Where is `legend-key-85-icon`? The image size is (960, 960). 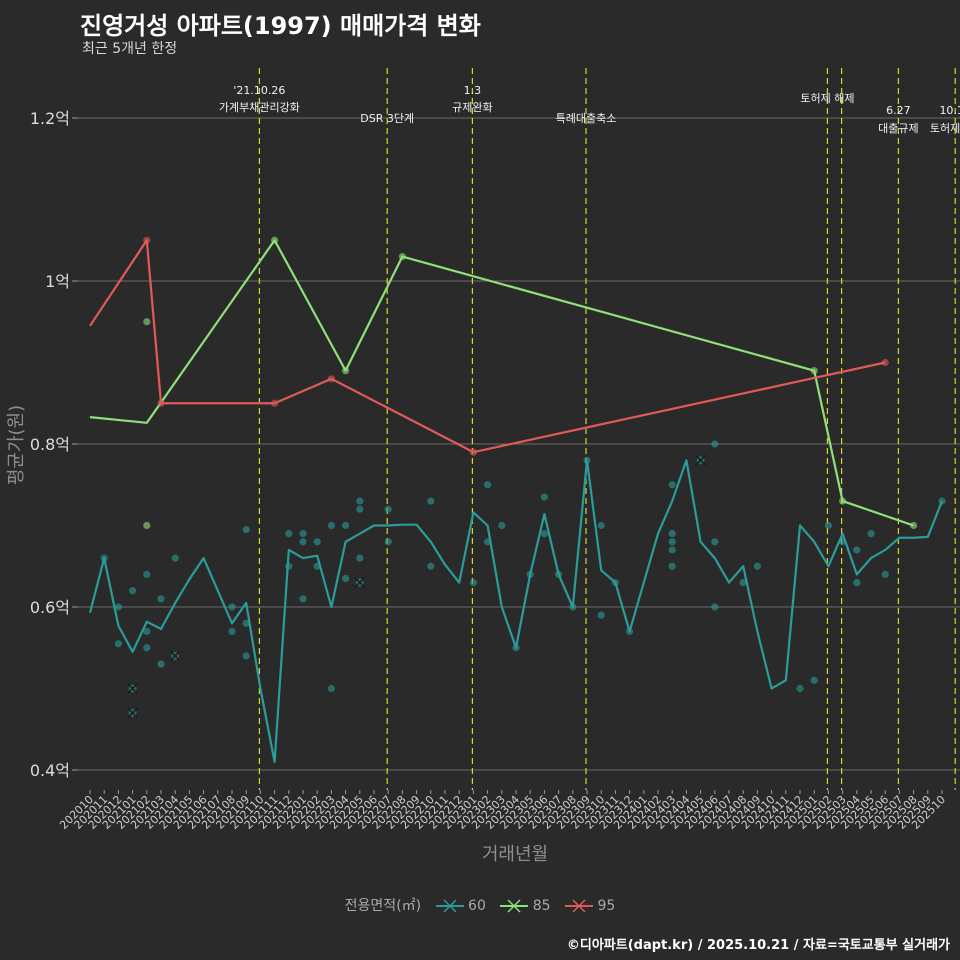 legend-key-85-icon is located at coordinates (514, 906).